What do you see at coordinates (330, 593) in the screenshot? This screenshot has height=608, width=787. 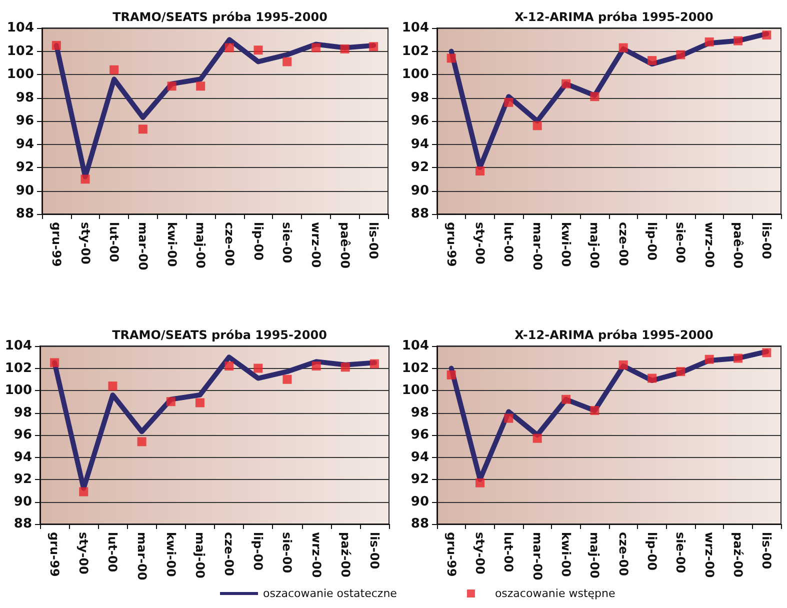 I see `legend-label: oszacowanie ostateczne` at bounding box center [330, 593].